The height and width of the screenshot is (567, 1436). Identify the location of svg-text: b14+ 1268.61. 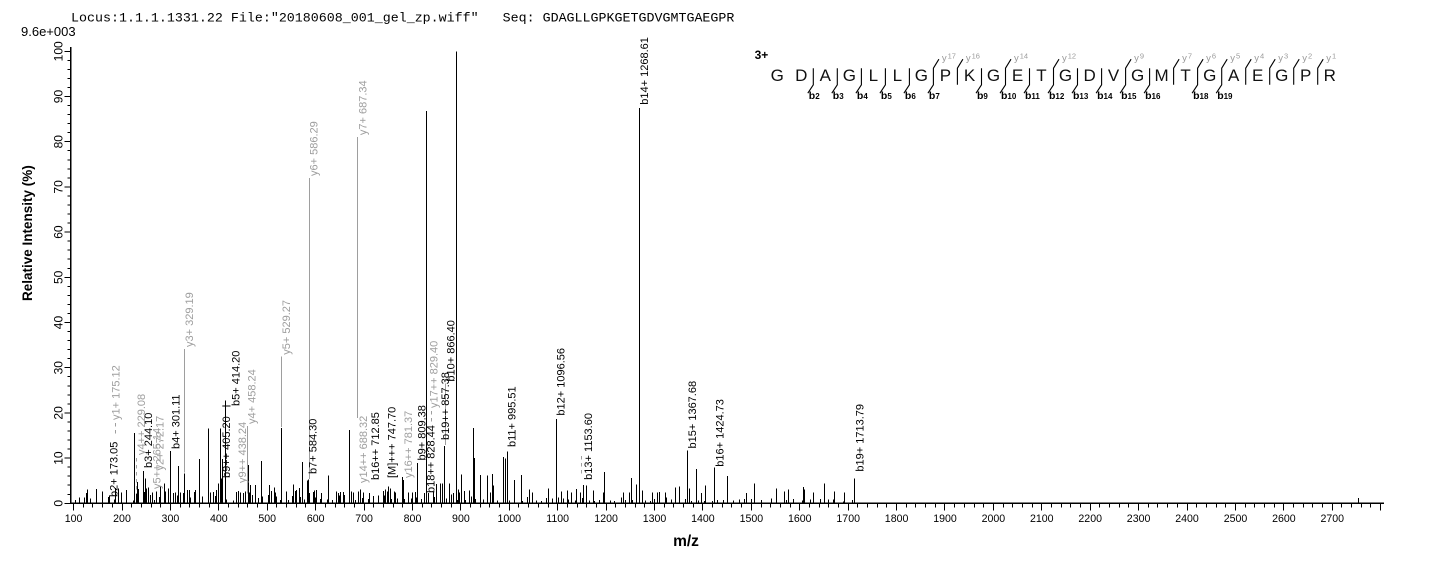
(645, 71).